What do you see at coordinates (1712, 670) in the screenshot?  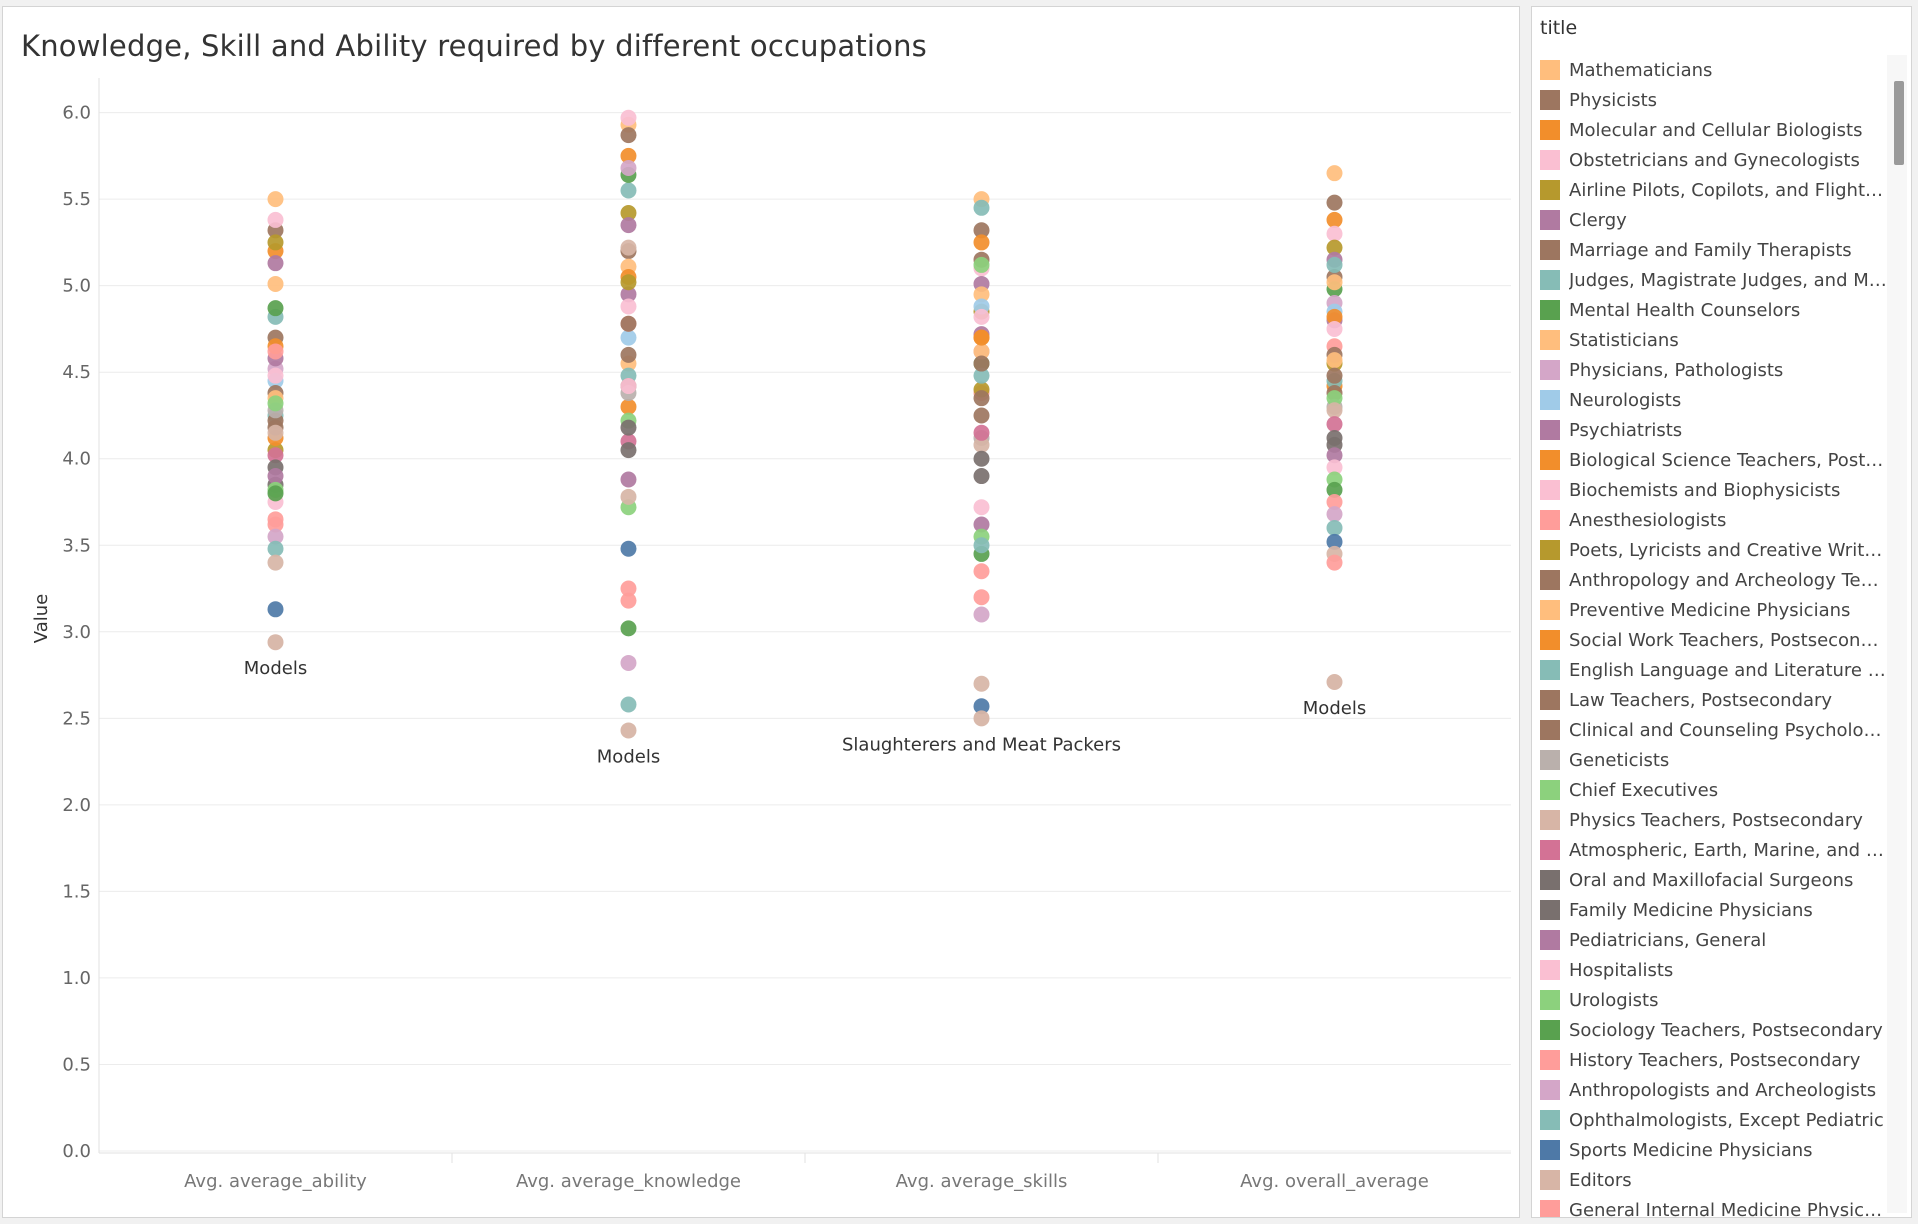 I see `legend-item: English Language and Literature Te..` at bounding box center [1712, 670].